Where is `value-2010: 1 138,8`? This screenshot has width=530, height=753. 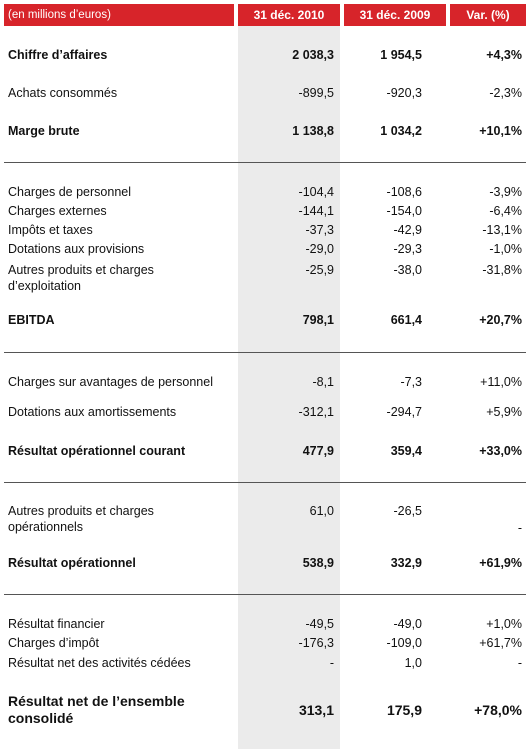 value-2010: 1 138,8 is located at coordinates (313, 131).